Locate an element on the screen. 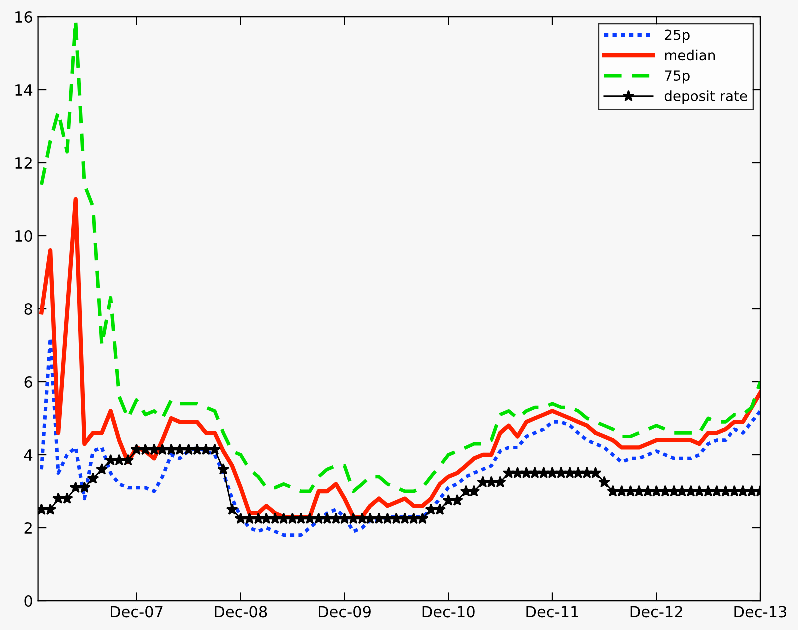 This screenshot has height=630, width=798. y-tick-label: 14 is located at coordinates (24, 90).